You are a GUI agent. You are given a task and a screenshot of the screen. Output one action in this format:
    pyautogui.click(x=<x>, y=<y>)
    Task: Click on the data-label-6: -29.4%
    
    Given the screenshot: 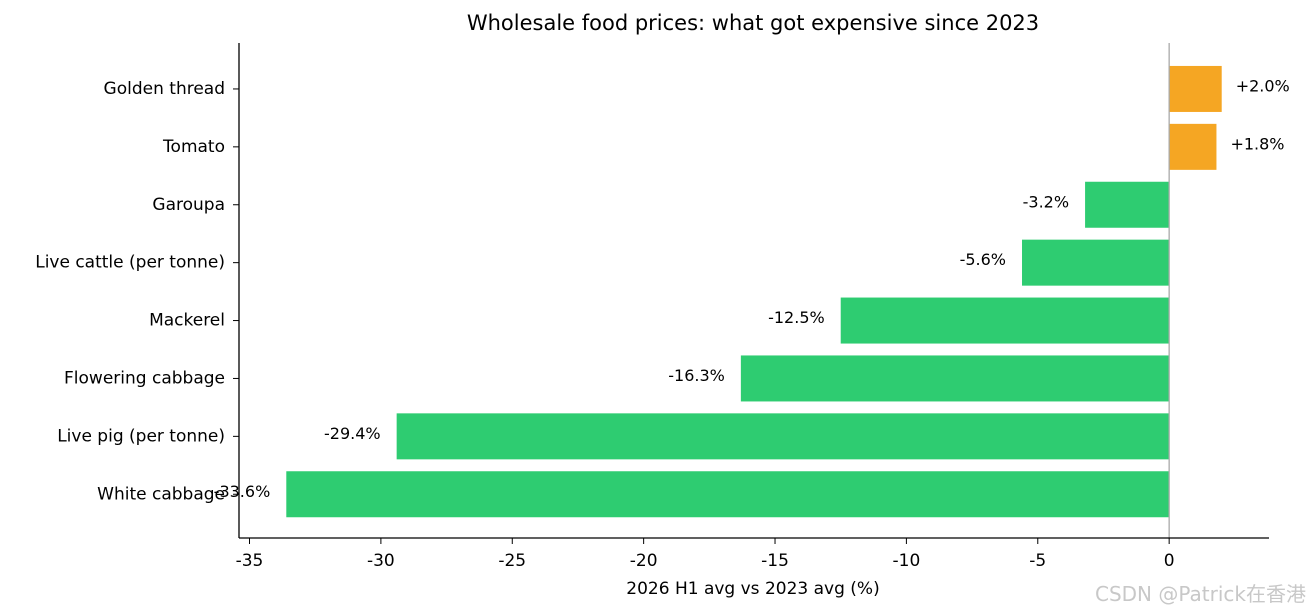 What is the action you would take?
    pyautogui.click(x=352, y=433)
    